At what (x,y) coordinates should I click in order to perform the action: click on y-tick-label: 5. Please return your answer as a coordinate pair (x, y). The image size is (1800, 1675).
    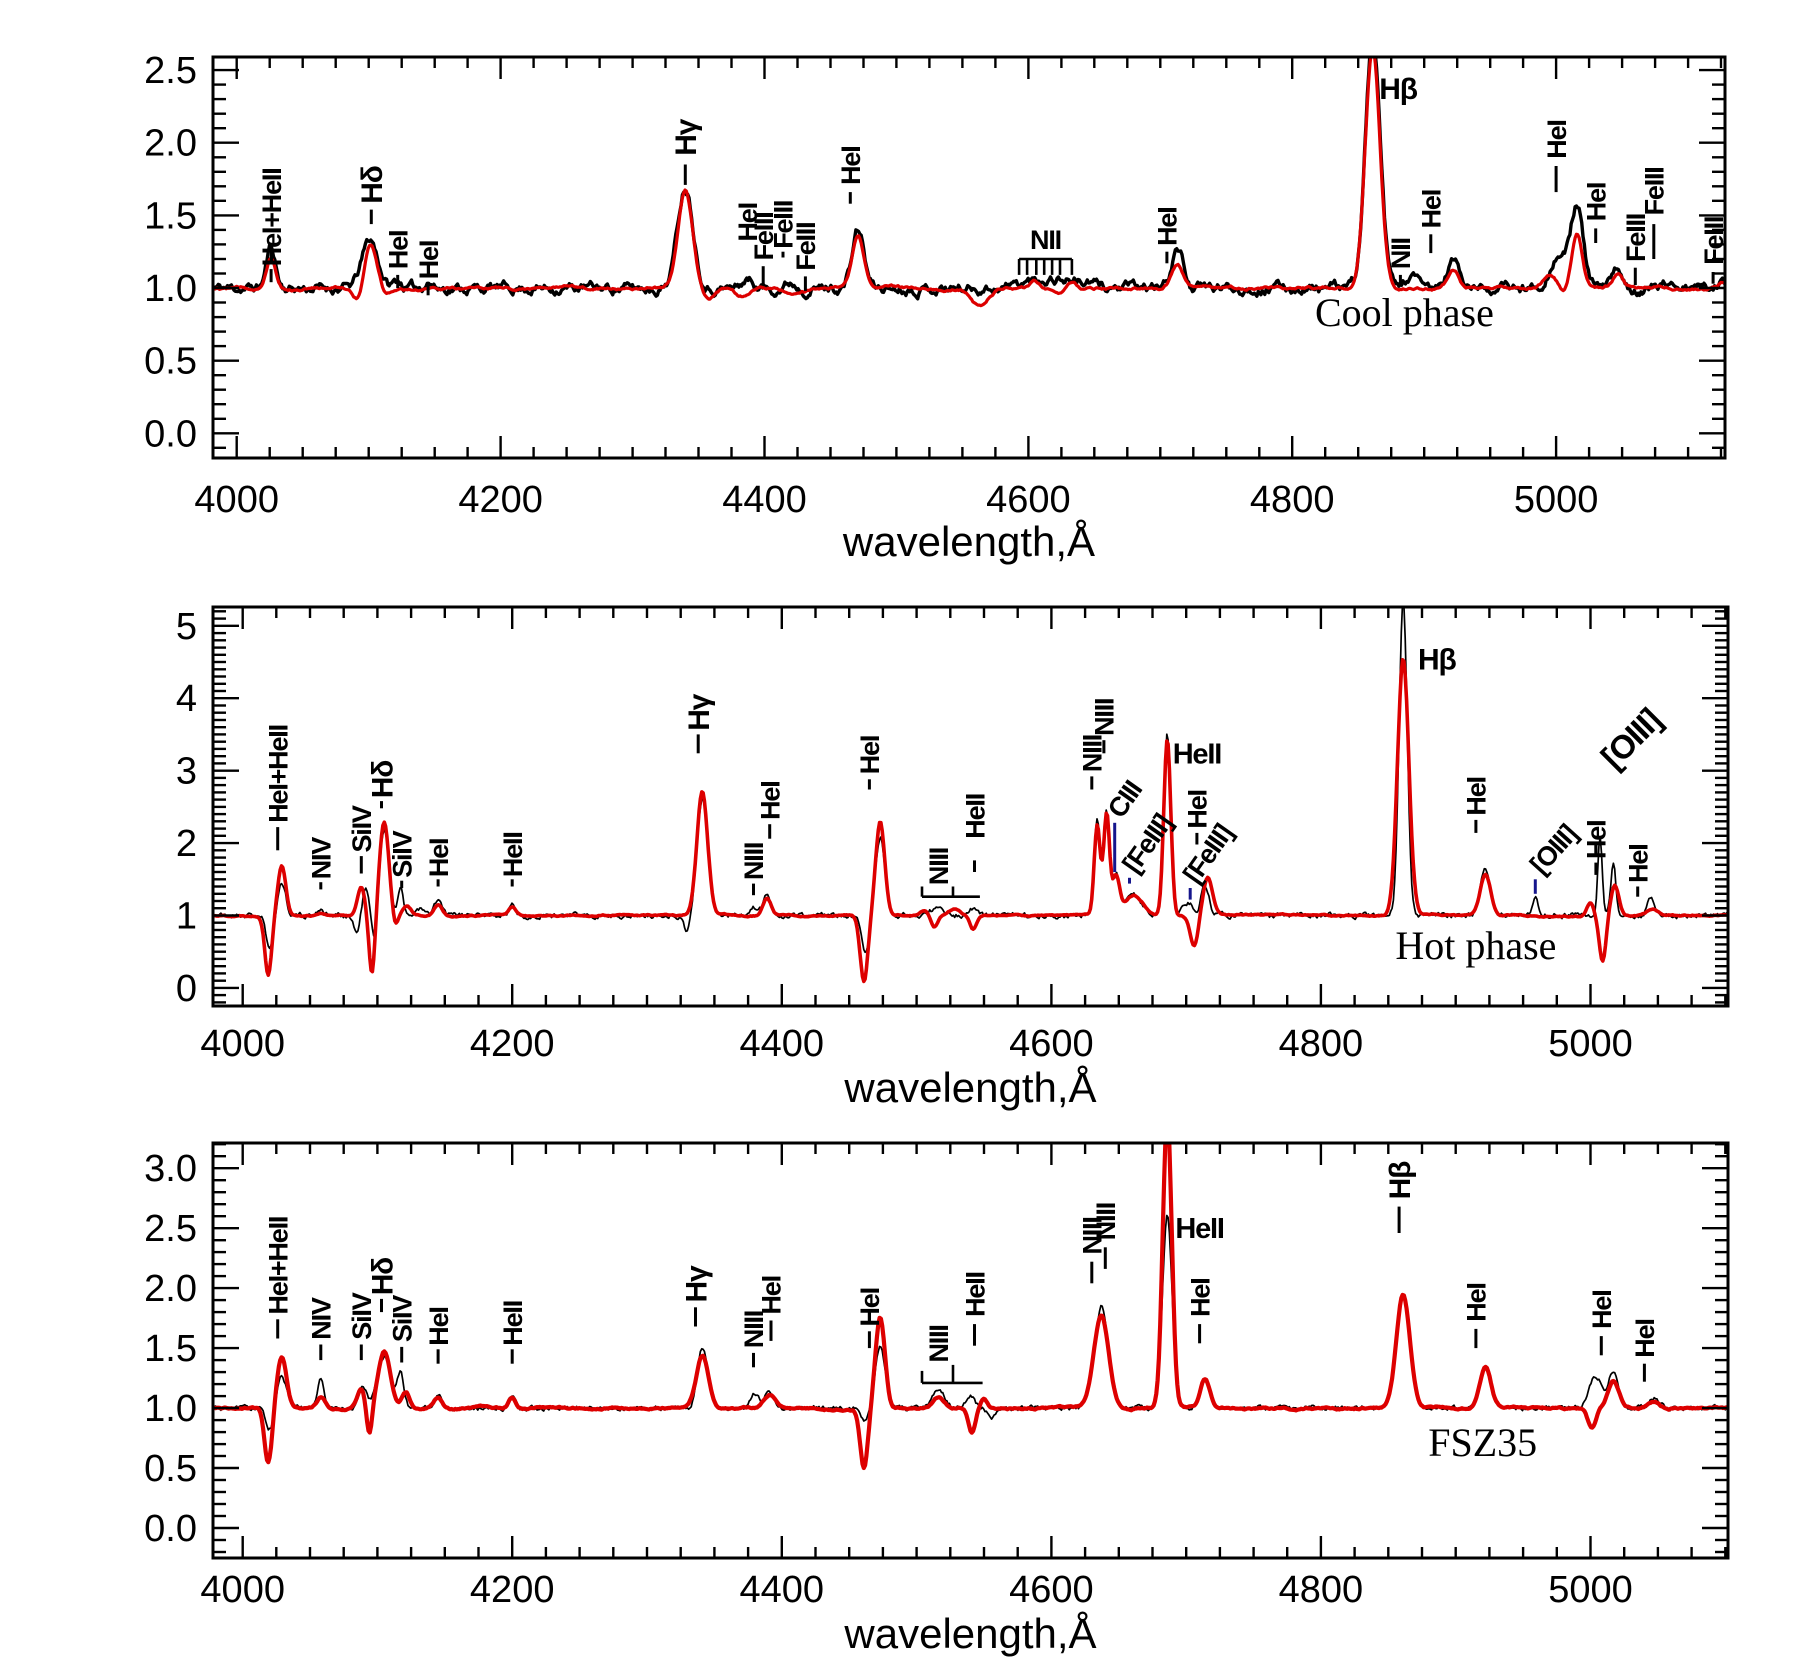
    Looking at the image, I should click on (186, 627).